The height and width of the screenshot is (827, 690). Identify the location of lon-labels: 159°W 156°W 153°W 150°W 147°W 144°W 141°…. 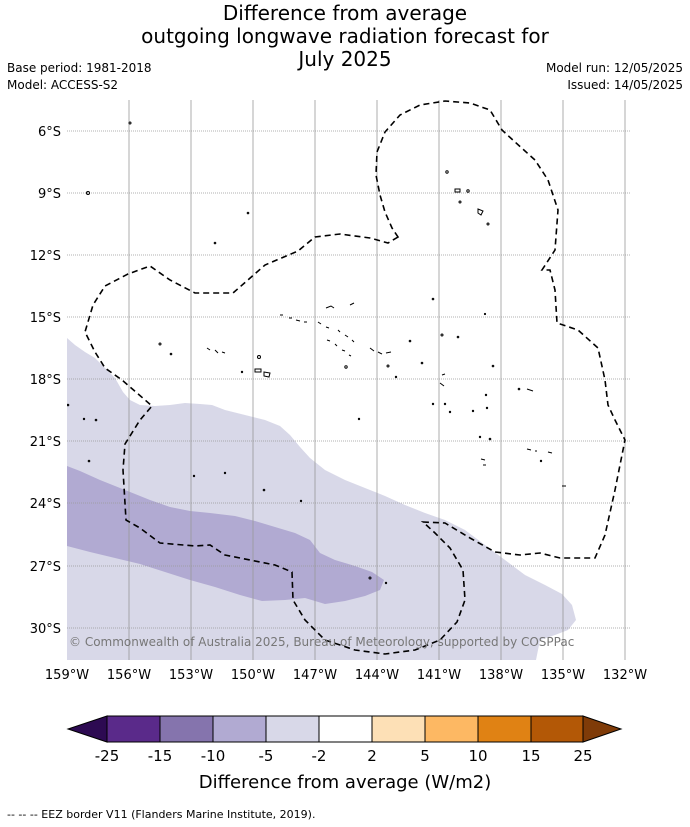
(346, 675).